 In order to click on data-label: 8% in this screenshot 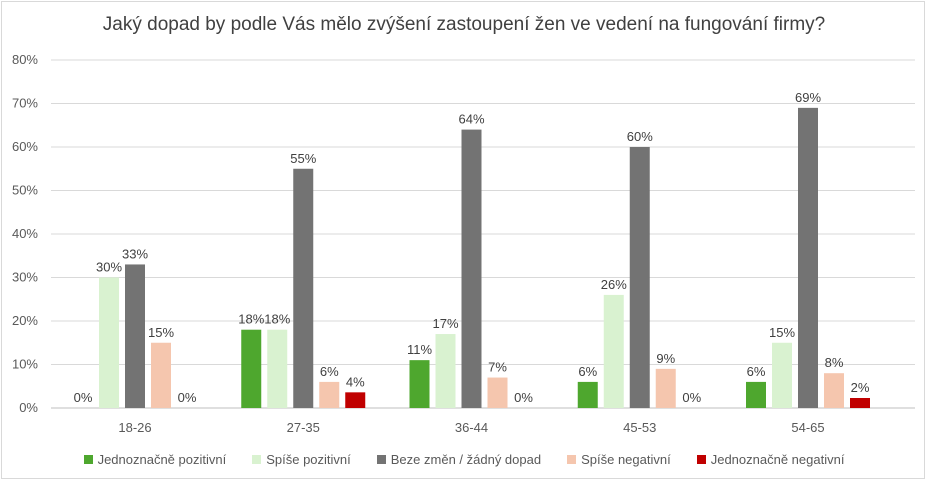, I will do `click(834, 362)`.